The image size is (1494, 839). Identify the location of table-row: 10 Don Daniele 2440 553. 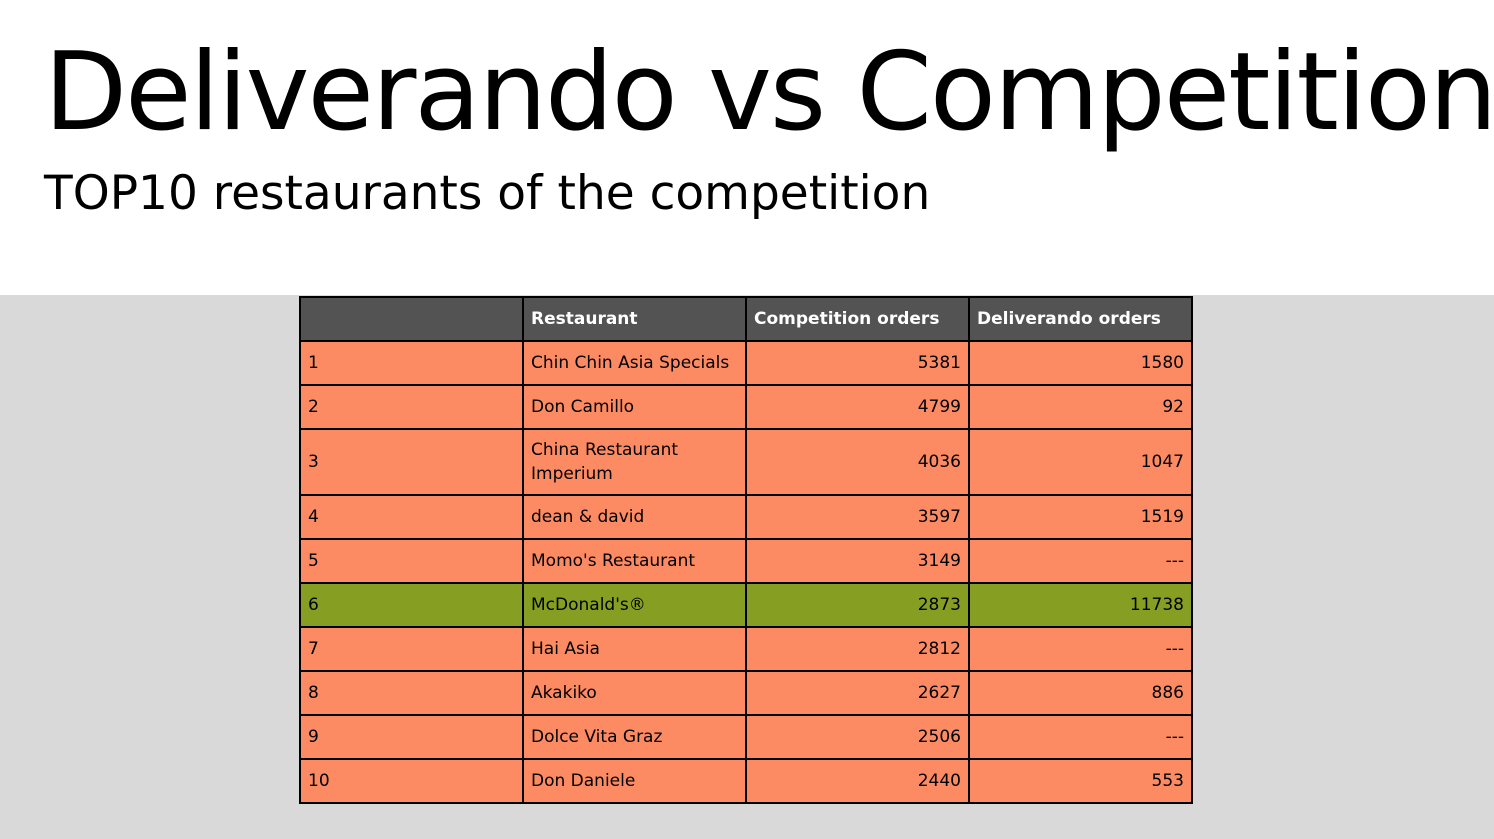
(746, 781).